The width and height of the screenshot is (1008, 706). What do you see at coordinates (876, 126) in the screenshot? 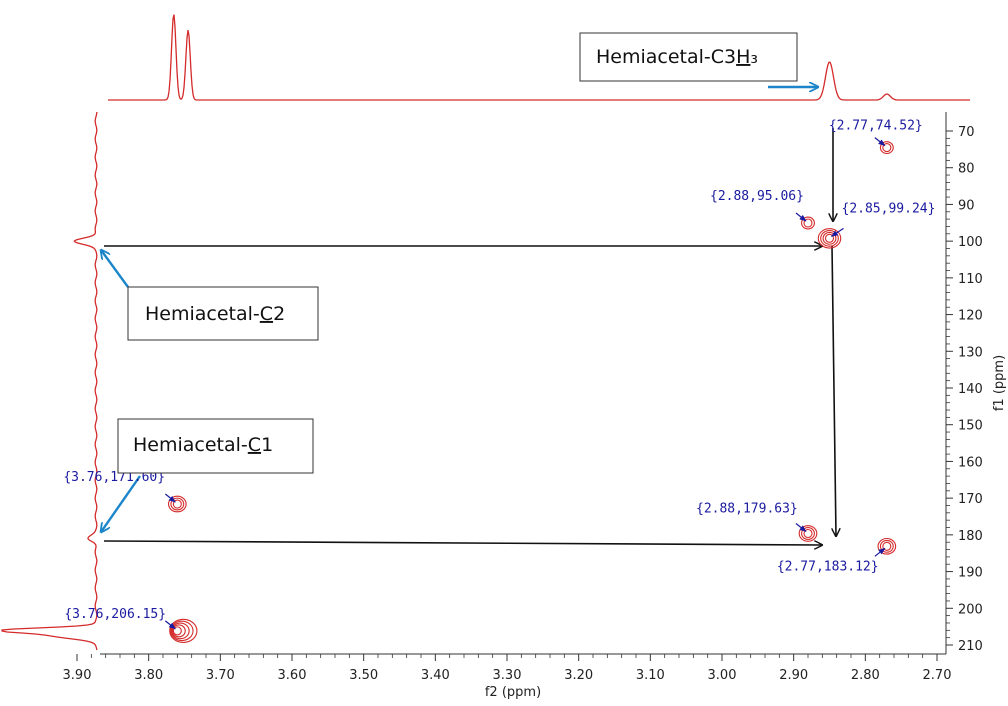
I see `peak-label: {2.77,74.52}` at bounding box center [876, 126].